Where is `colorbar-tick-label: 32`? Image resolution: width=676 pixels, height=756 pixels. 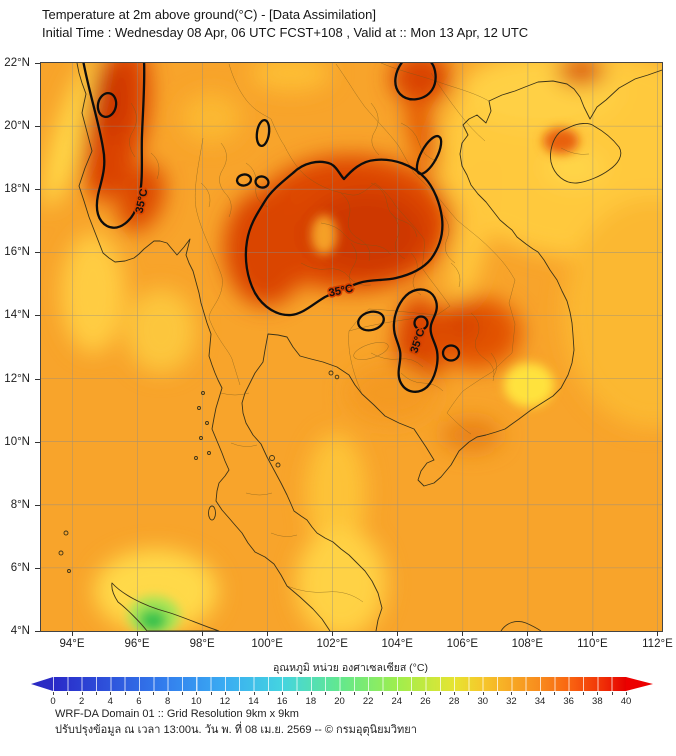
colorbar-tick-label: 32 is located at coordinates (511, 701).